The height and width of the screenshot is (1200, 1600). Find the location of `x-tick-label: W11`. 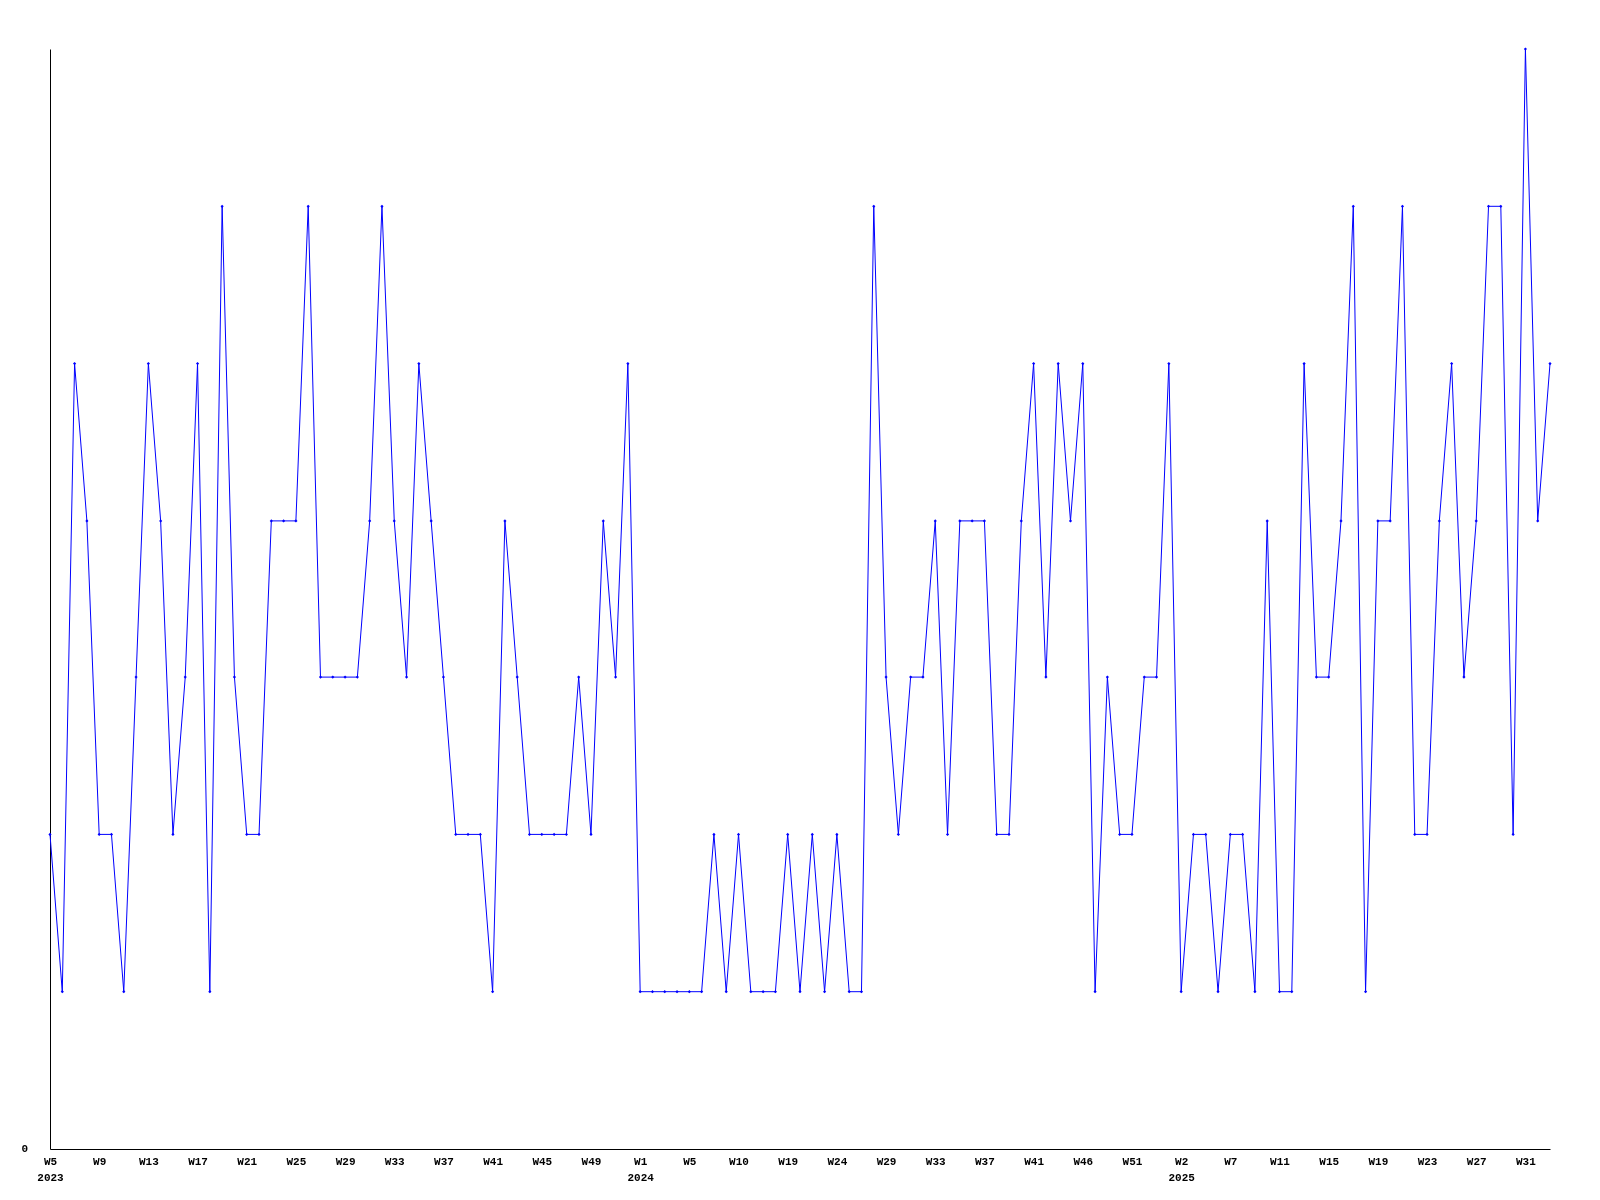

x-tick-label: W11 is located at coordinates (1280, 1161).